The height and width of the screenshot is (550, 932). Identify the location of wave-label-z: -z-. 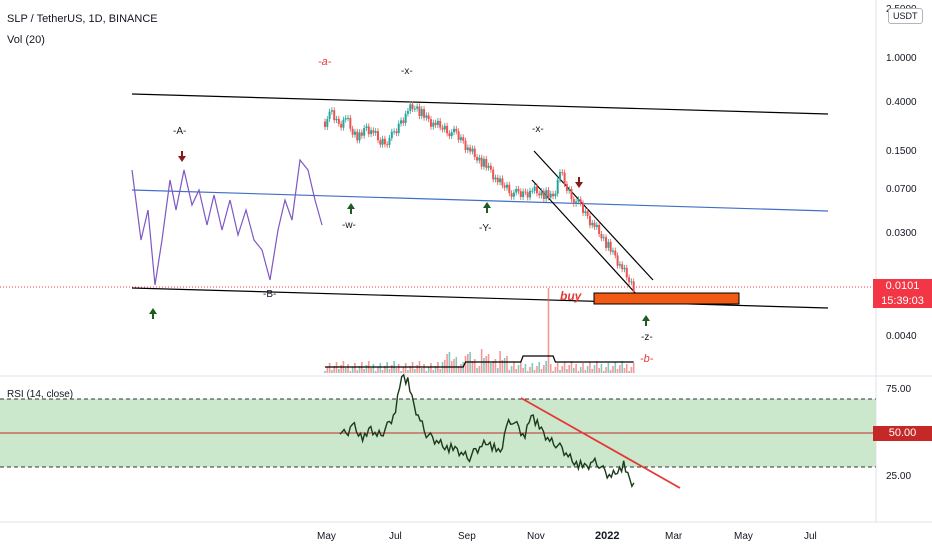
(647, 337).